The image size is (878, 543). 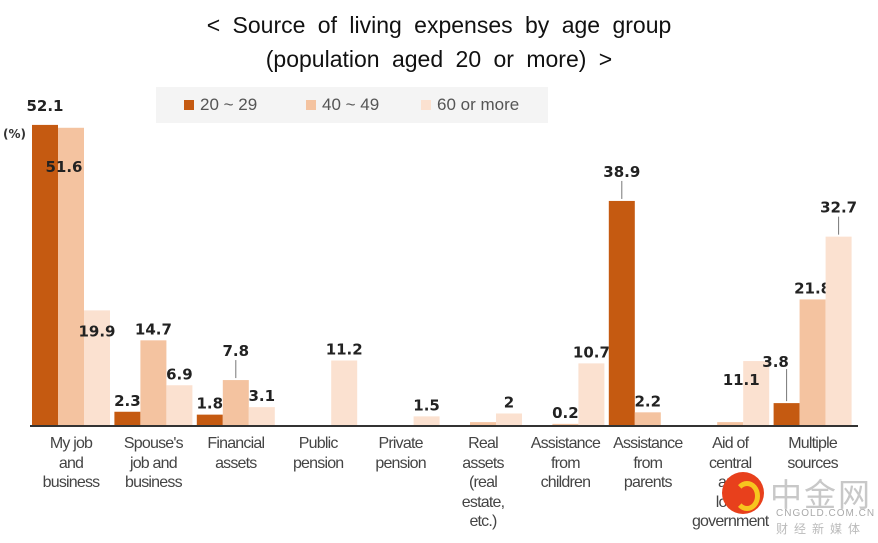 What do you see at coordinates (741, 380) in the screenshot?
I see `data-label: 11.1` at bounding box center [741, 380].